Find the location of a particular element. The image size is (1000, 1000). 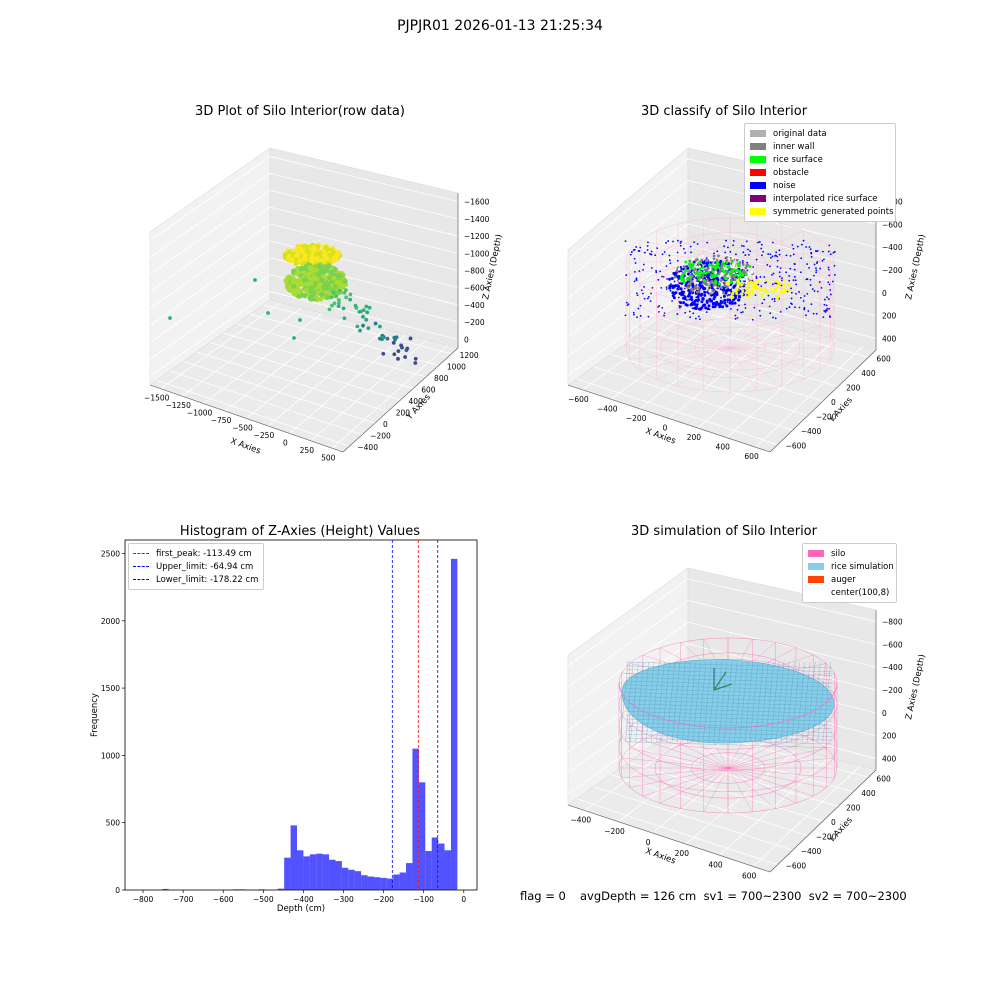

z-tick-label: −600 is located at coordinates (892, 644).